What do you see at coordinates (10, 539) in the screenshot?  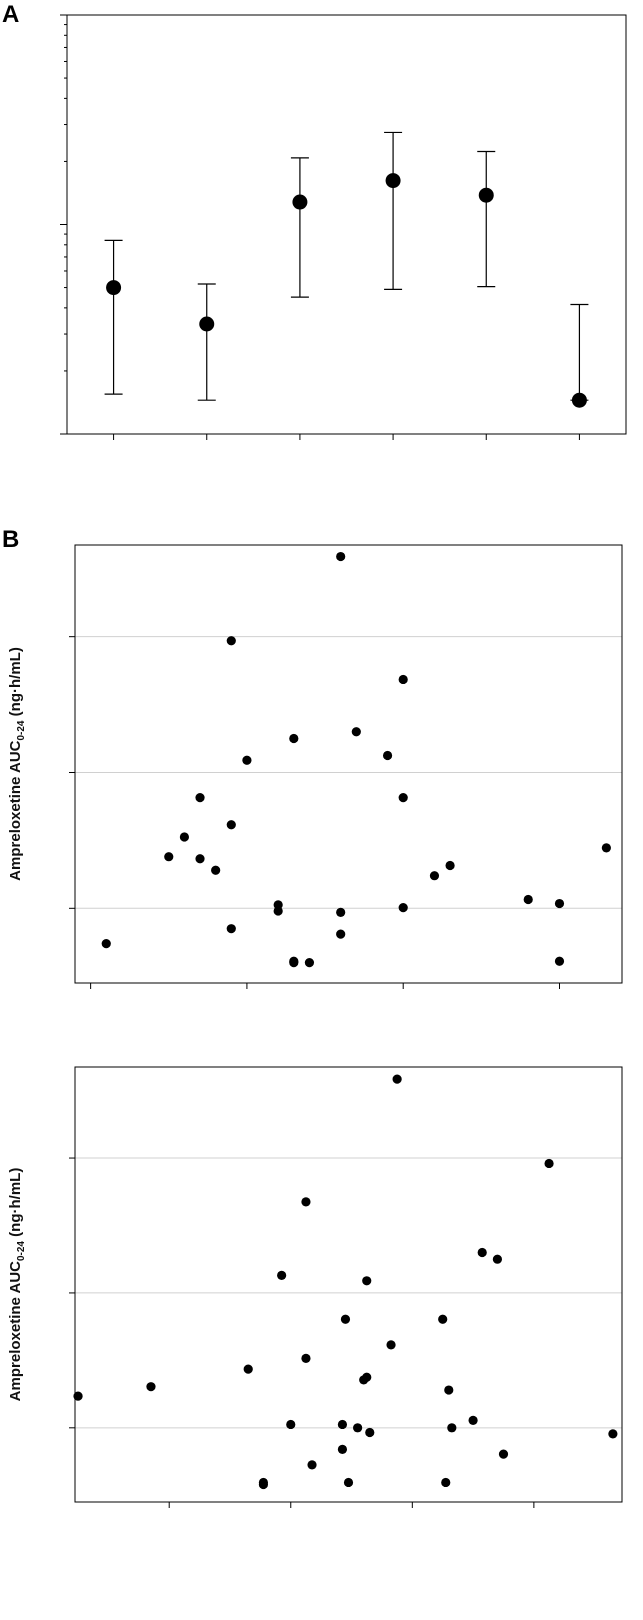 I see `panel-b-letter: B` at bounding box center [10, 539].